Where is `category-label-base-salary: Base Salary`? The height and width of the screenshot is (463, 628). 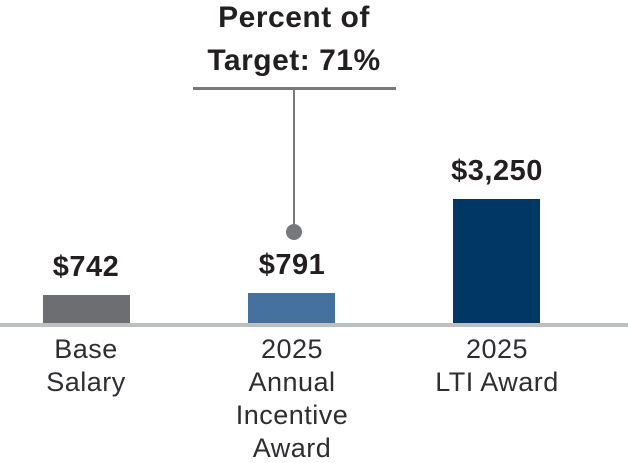
category-label-base-salary: Base Salary is located at coordinates (86, 365).